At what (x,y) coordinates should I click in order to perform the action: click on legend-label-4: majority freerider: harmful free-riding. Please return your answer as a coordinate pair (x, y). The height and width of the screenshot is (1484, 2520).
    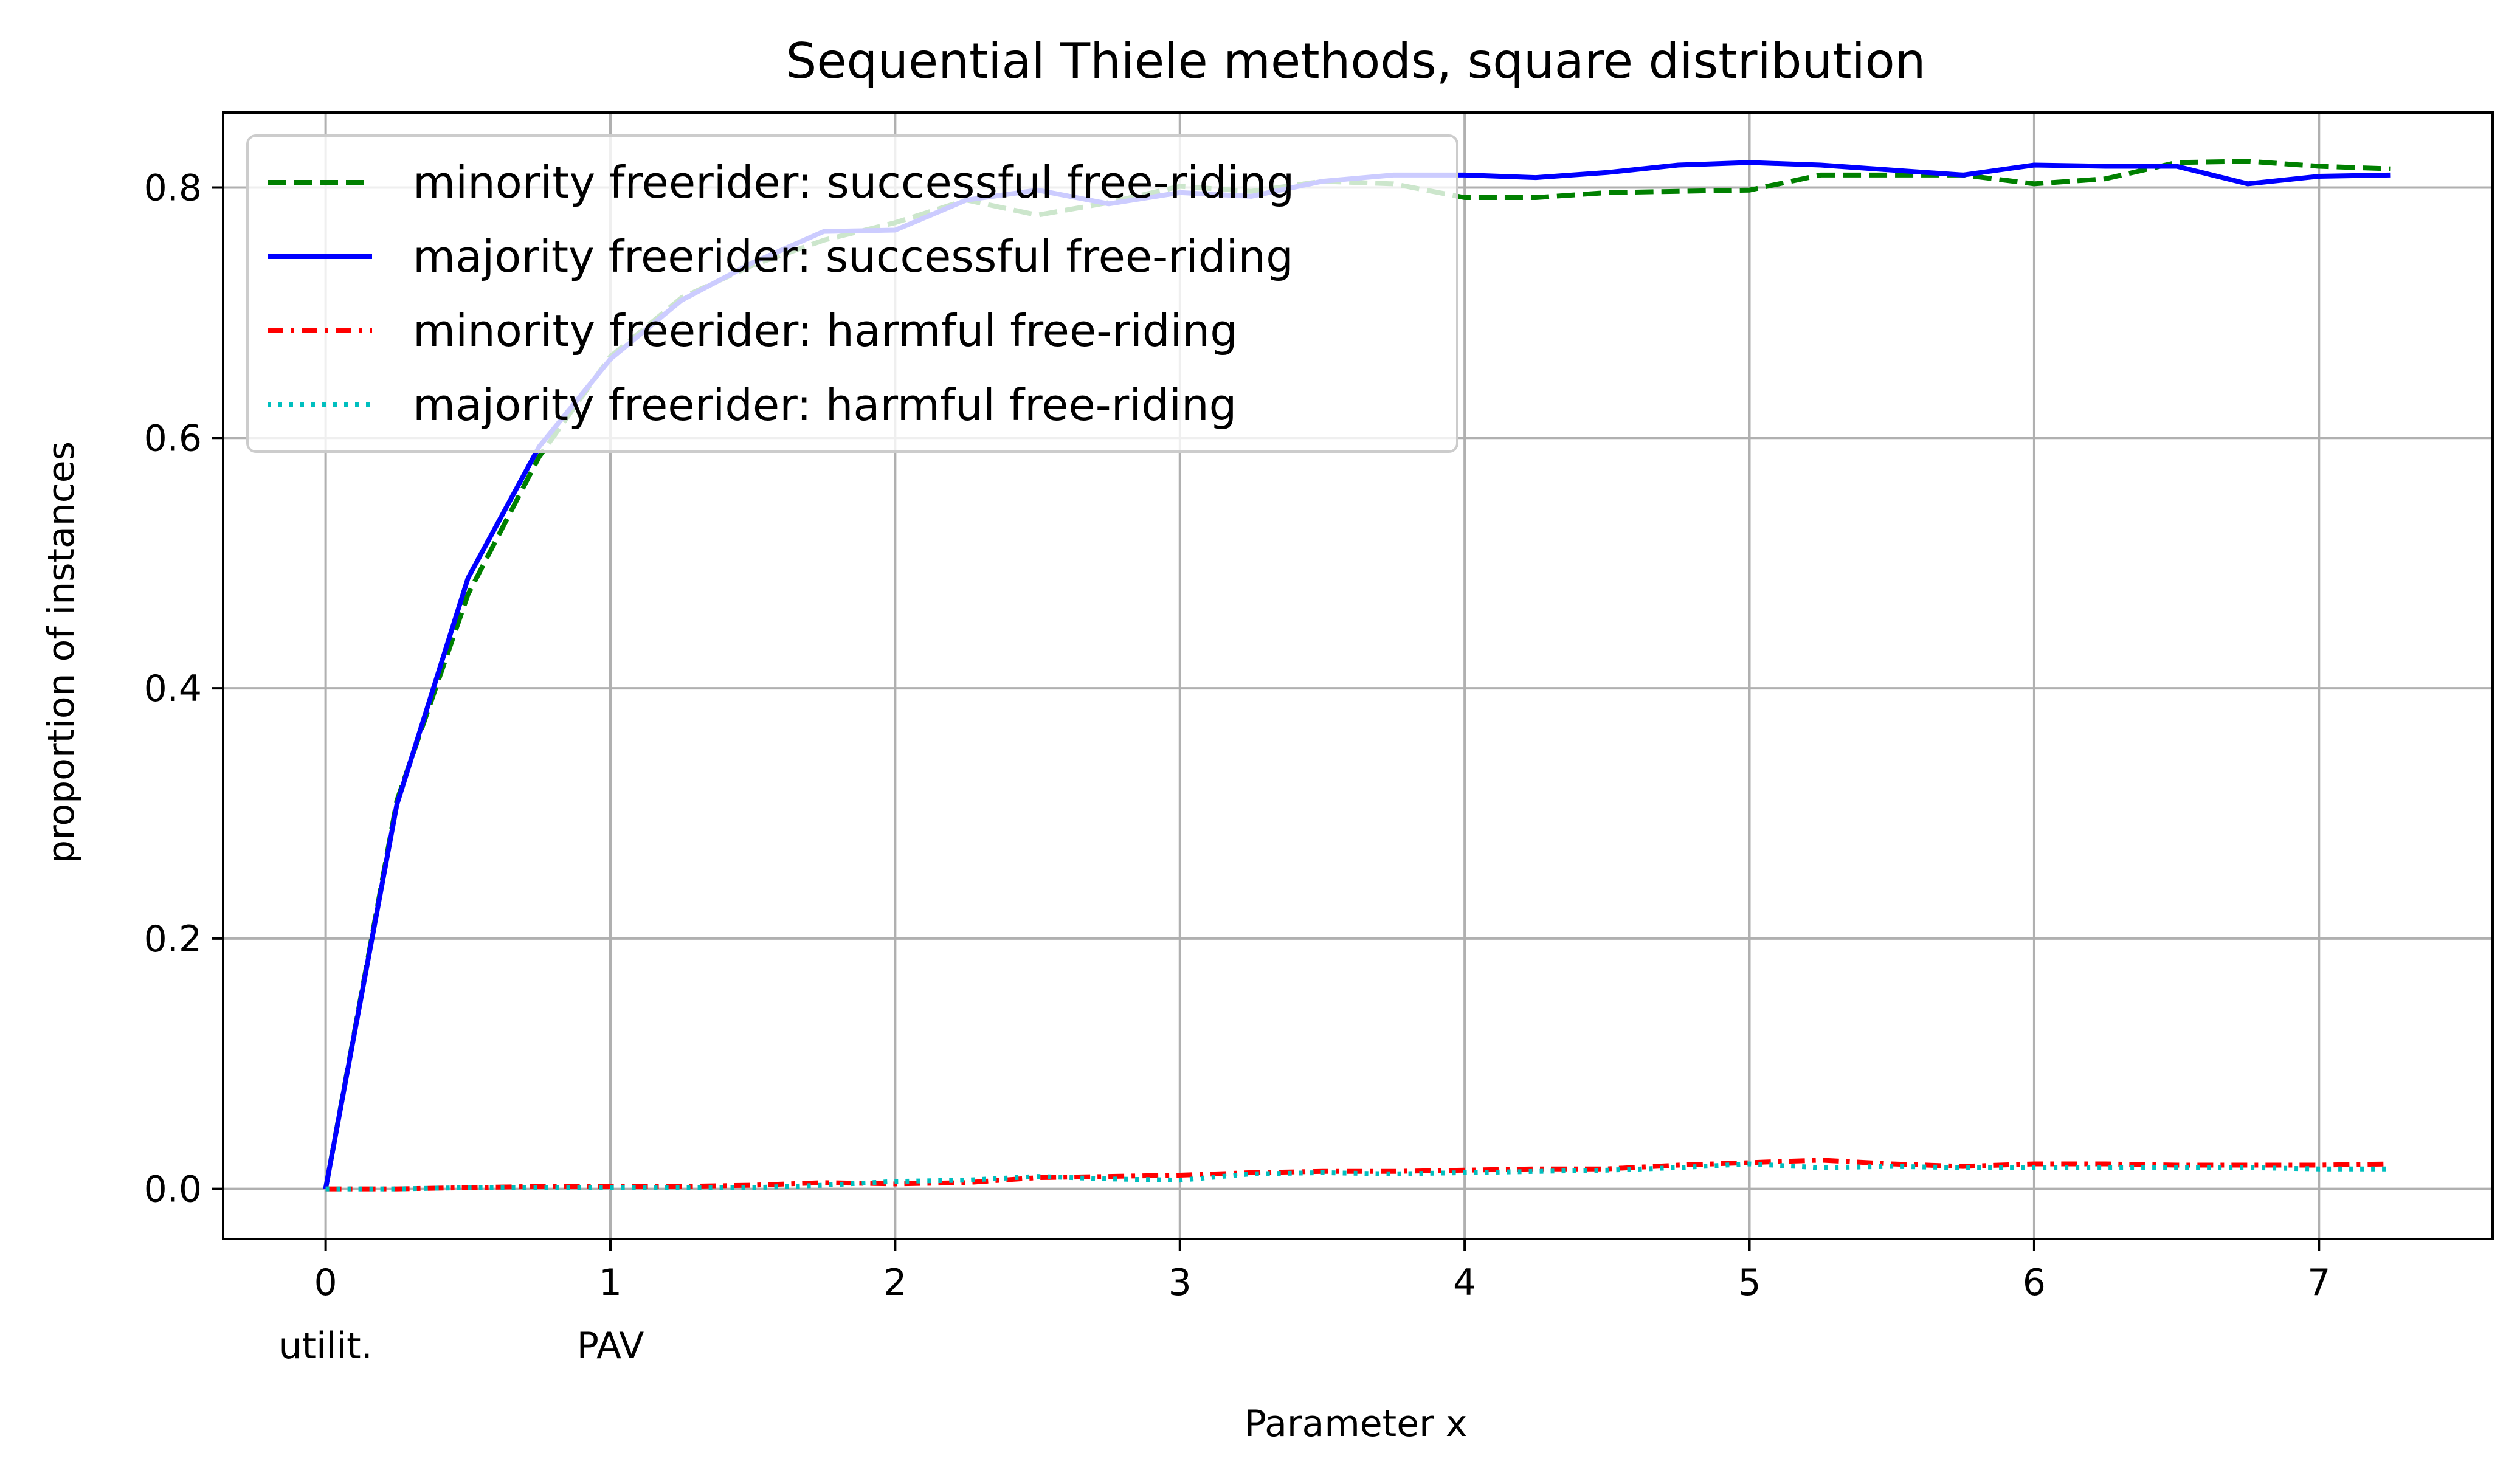
    Looking at the image, I should click on (825, 404).